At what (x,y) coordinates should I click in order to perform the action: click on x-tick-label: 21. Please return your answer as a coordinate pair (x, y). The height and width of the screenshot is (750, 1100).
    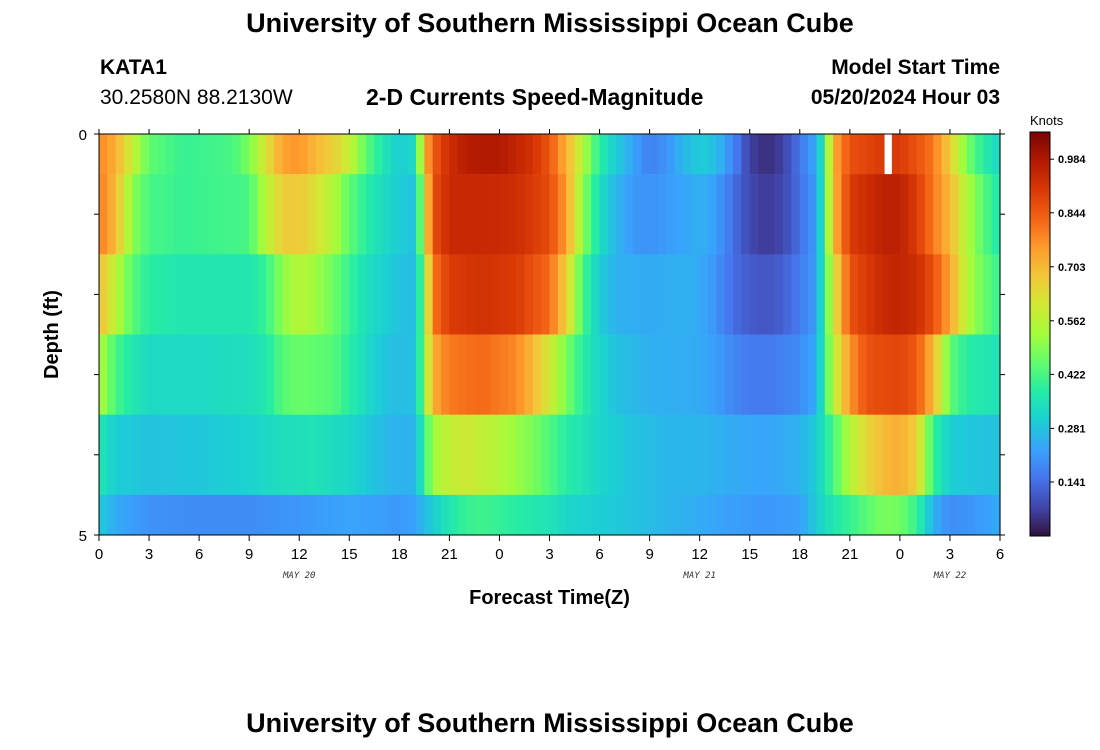
    Looking at the image, I should click on (449, 554).